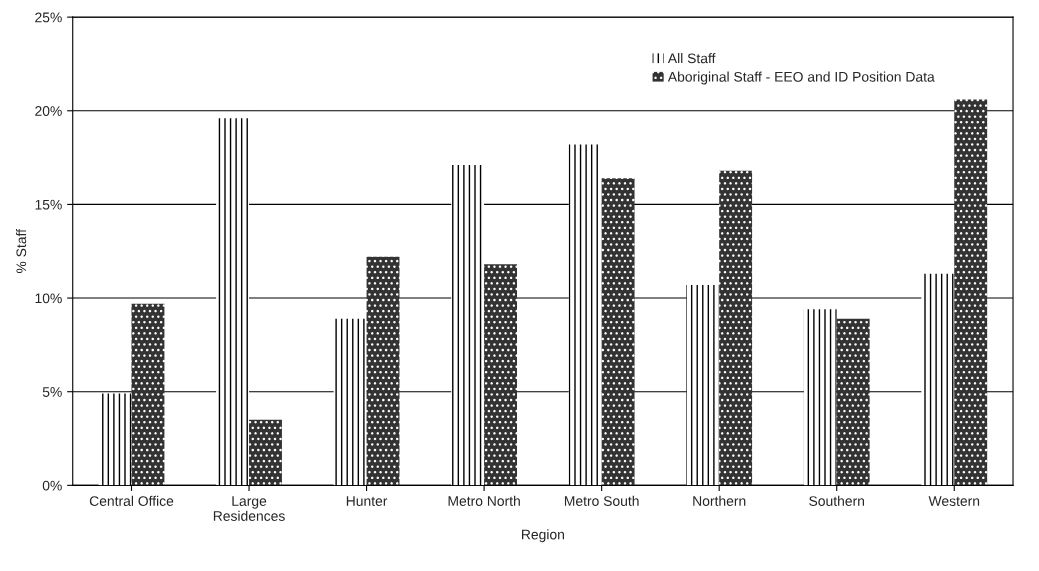 This screenshot has height=571, width=1039. What do you see at coordinates (954, 501) in the screenshot?
I see `x-tick-label: Western` at bounding box center [954, 501].